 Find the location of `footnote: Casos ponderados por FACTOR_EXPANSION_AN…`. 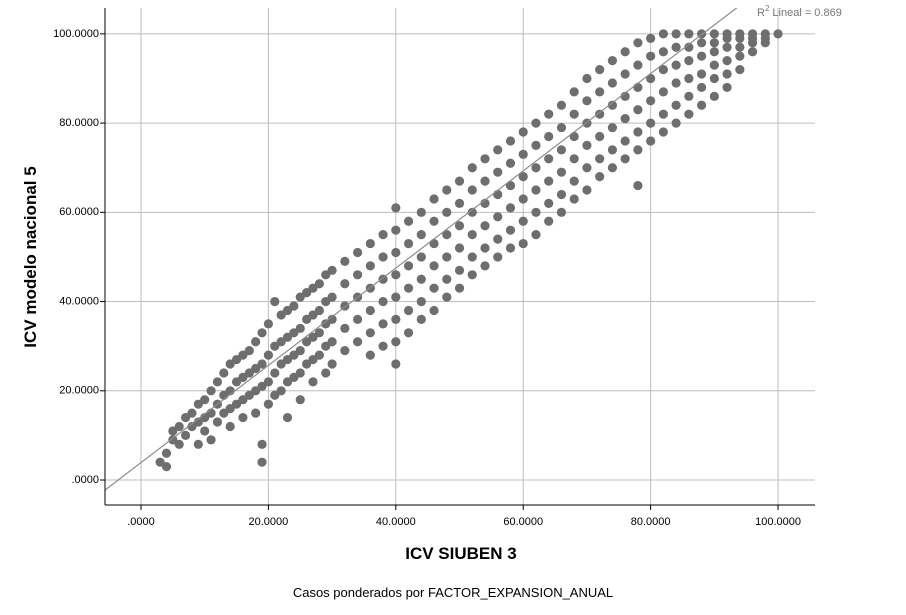

footnote: Casos ponderados por FACTOR_EXPANSION_AN… is located at coordinates (453, 592).